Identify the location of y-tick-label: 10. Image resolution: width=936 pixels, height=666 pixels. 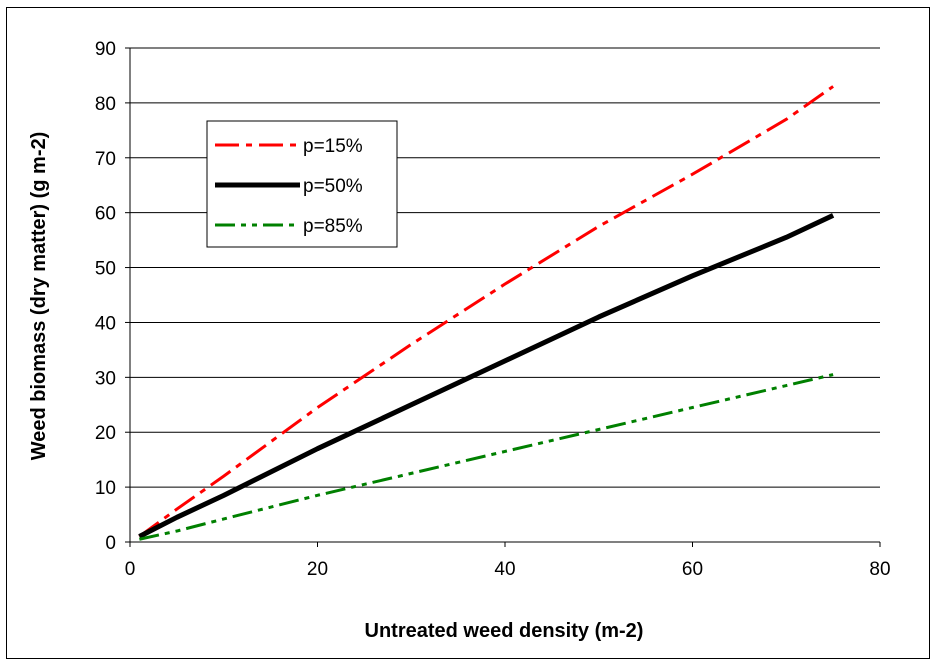
(105, 488).